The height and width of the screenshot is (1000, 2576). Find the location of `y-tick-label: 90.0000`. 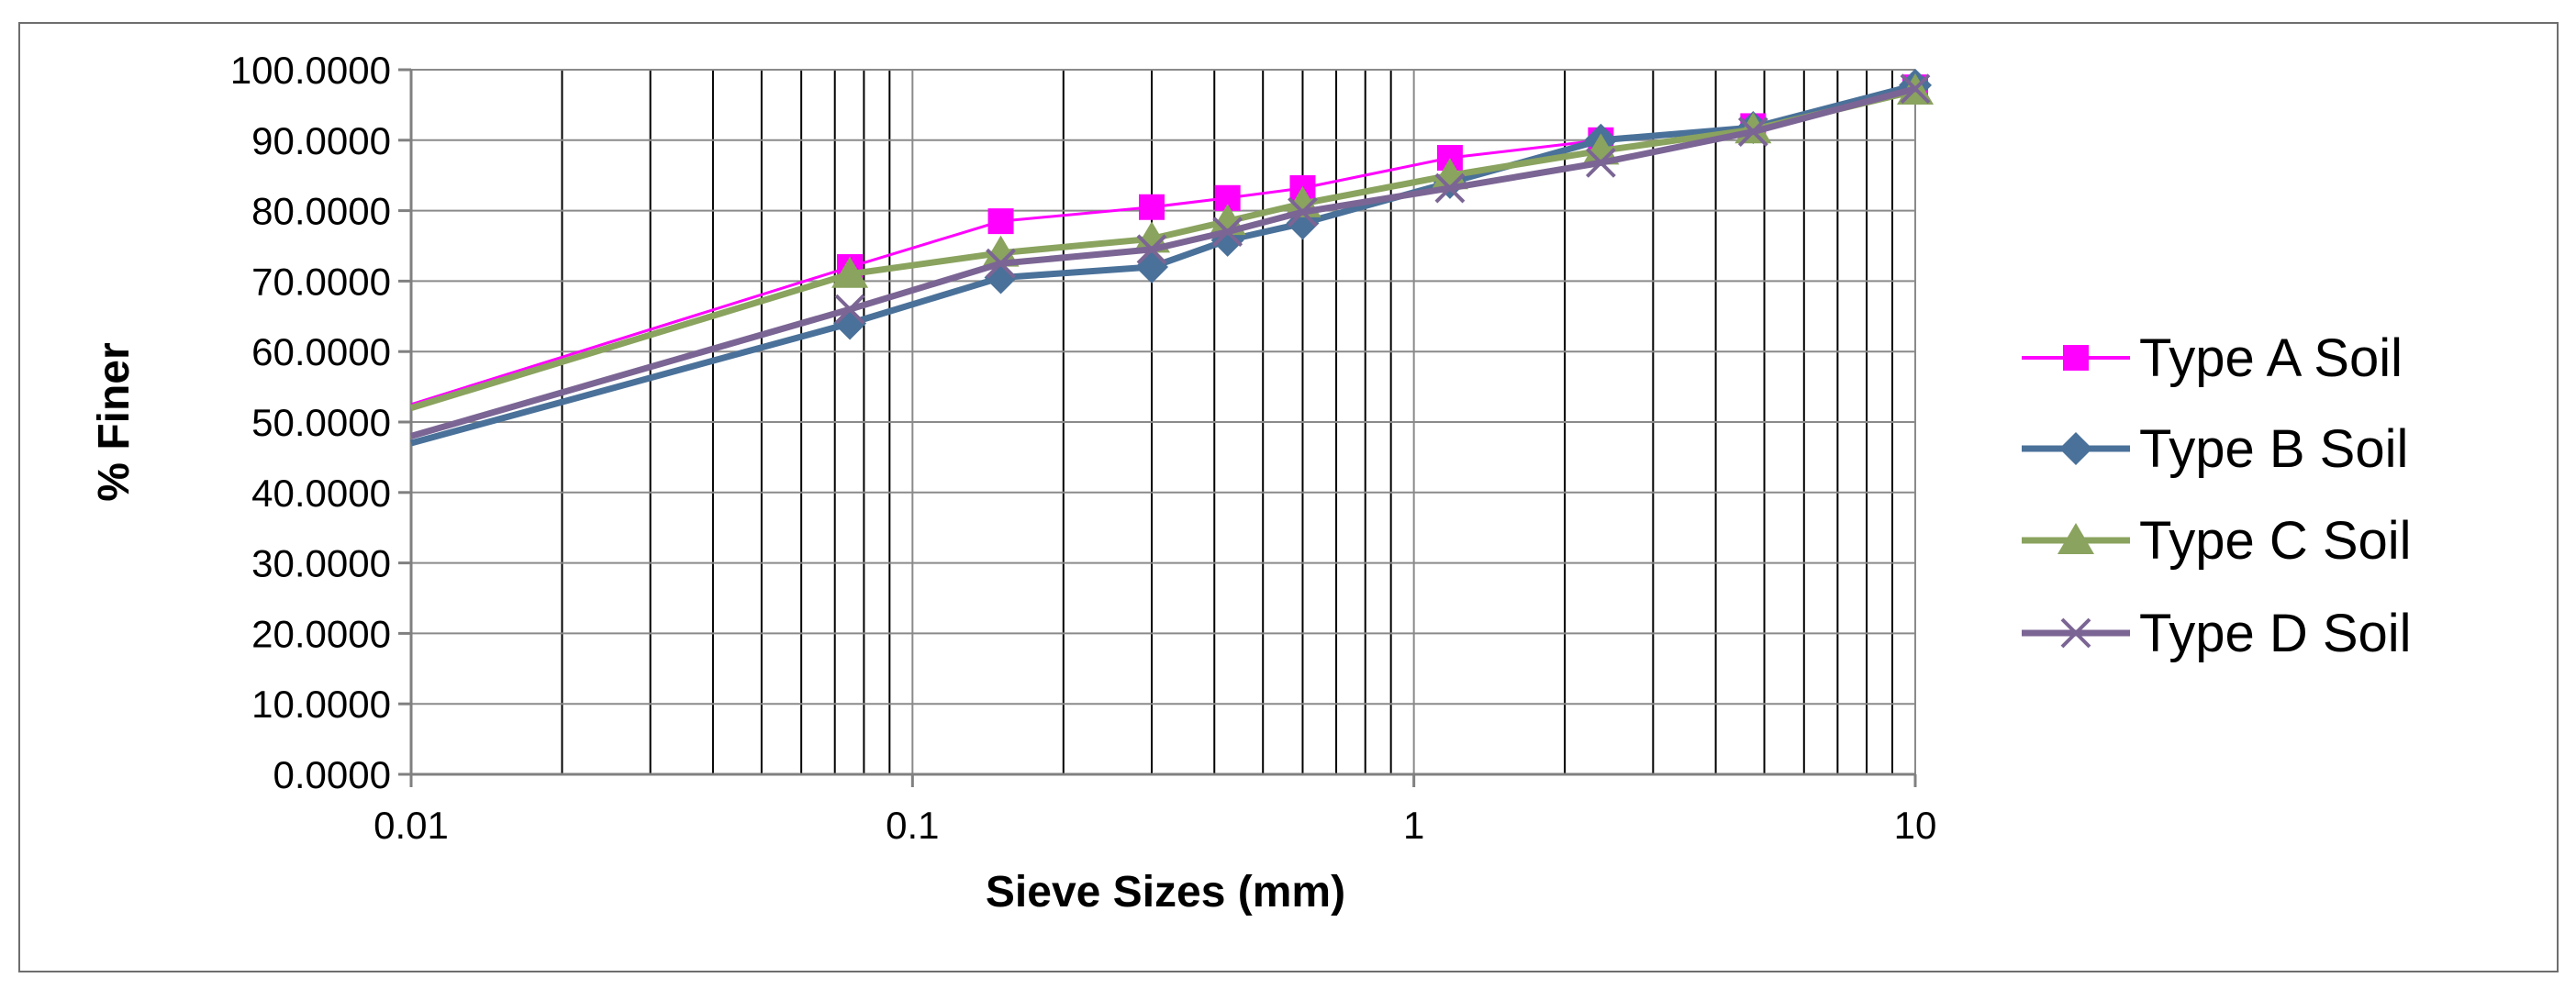

y-tick-label: 90.0000 is located at coordinates (321, 141).